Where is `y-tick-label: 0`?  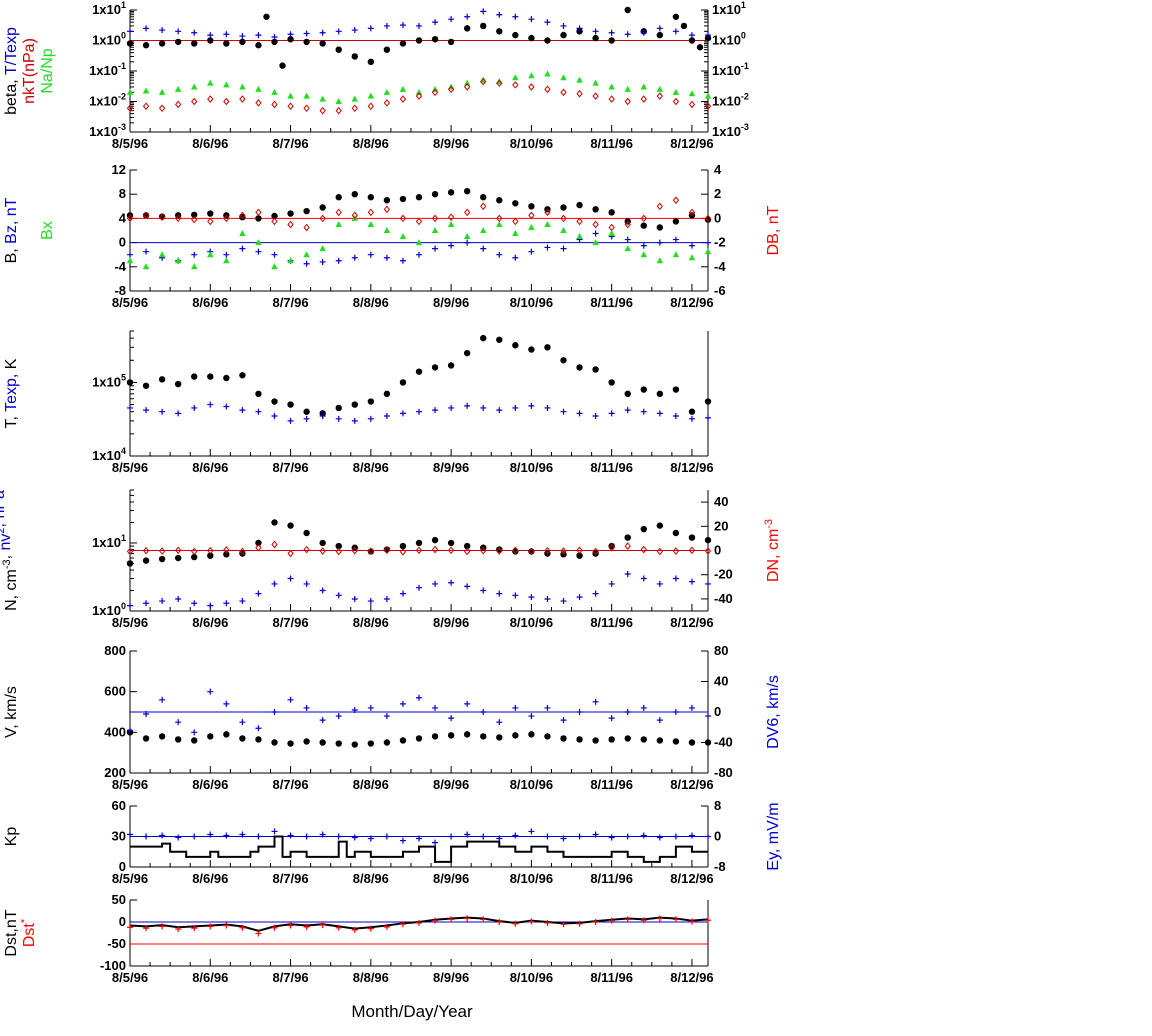
y-tick-label: 0 is located at coordinates (122, 921).